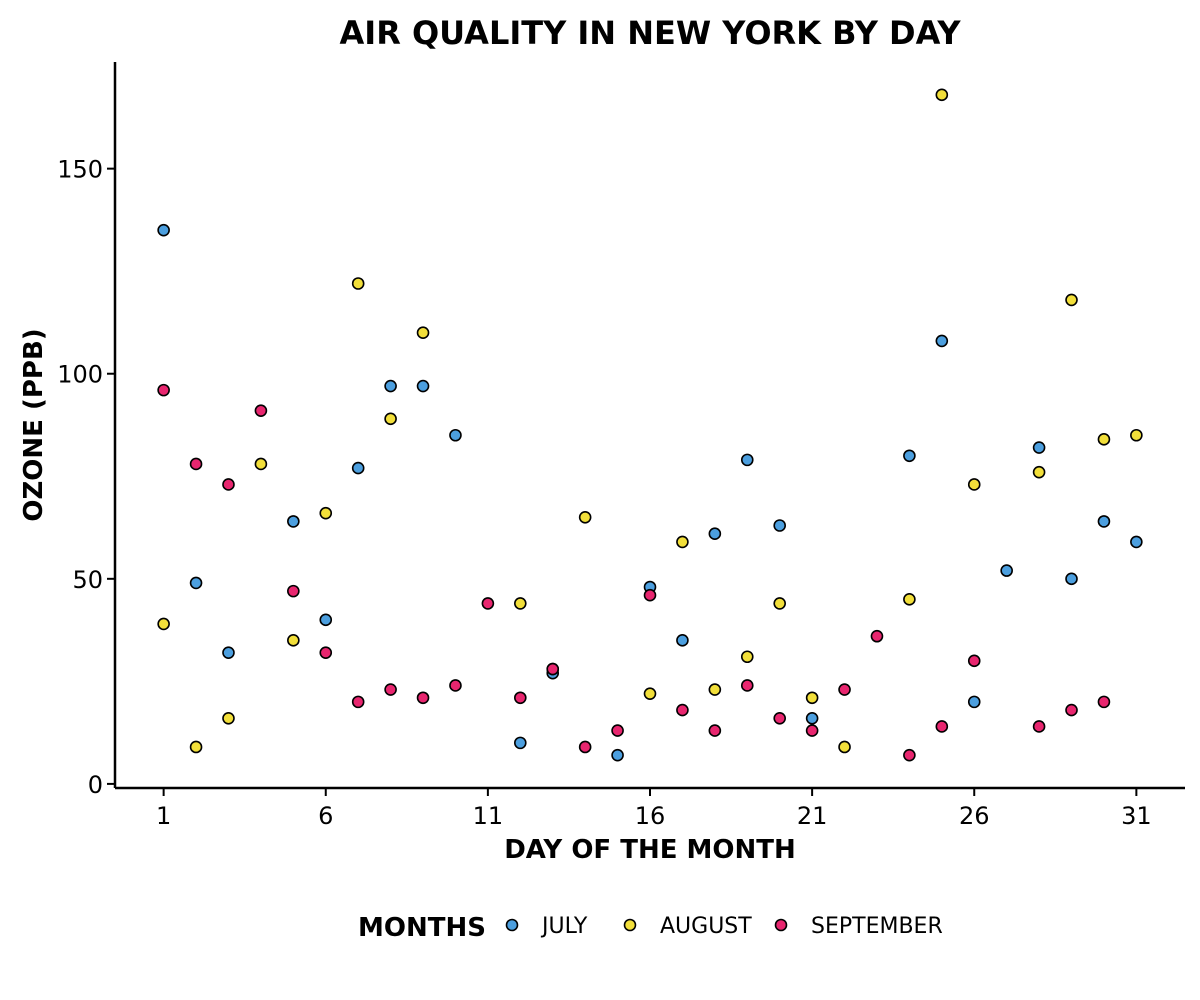 The width and height of the screenshot is (1200, 1000). Describe the element at coordinates (87, 580) in the screenshot. I see `y-tick-label: 50` at that location.